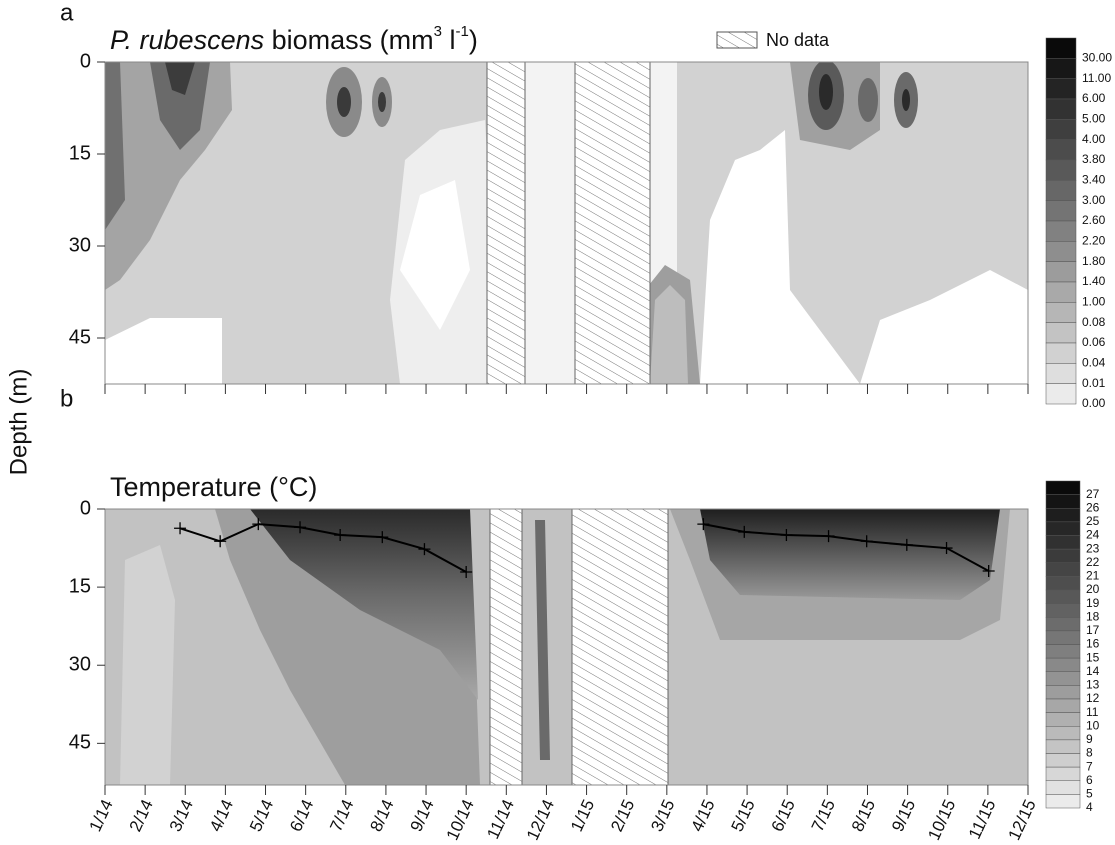 This screenshot has height=845, width=1115. What do you see at coordinates (783, 816) in the screenshot?
I see `x-tick-label: 6/15` at bounding box center [783, 816].